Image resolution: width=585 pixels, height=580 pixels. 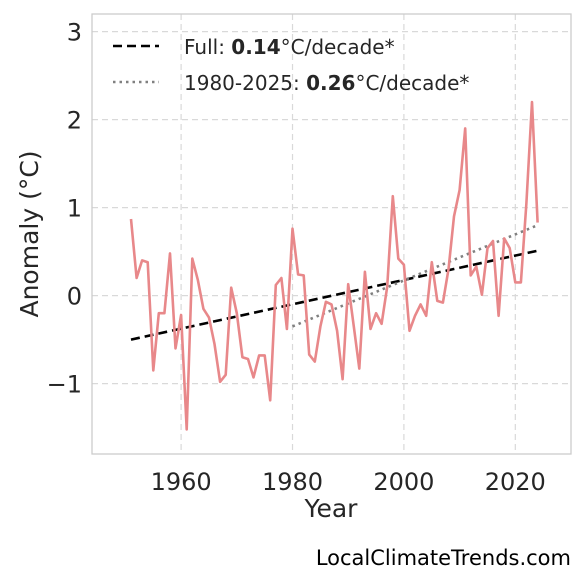 I want to click on x-tick-label: 1980, so click(x=292, y=482).